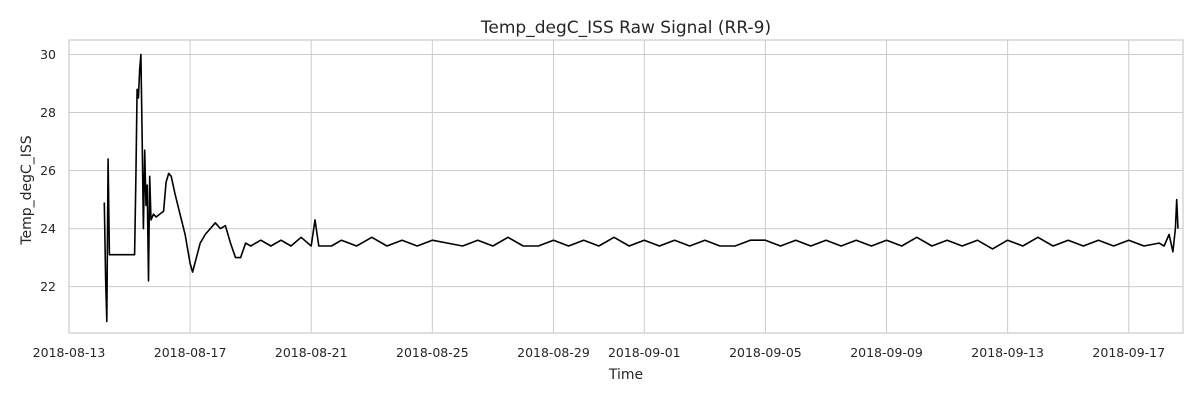 The image size is (1200, 400). What do you see at coordinates (311, 352) in the screenshot?
I see `x-tick-label: 2018-08-21` at bounding box center [311, 352].